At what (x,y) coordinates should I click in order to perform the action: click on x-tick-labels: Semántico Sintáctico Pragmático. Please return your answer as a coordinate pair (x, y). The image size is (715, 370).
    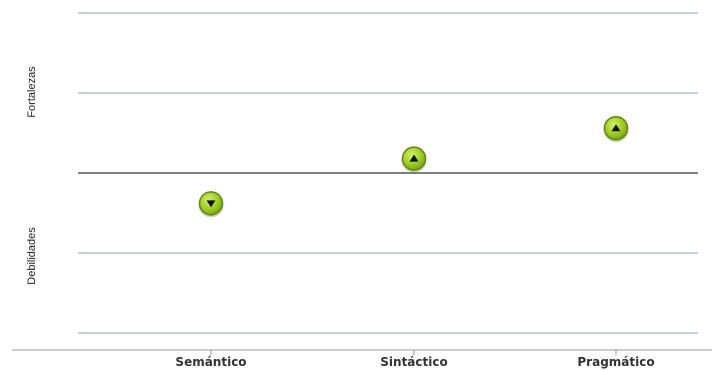
    Looking at the image, I should click on (414, 362).